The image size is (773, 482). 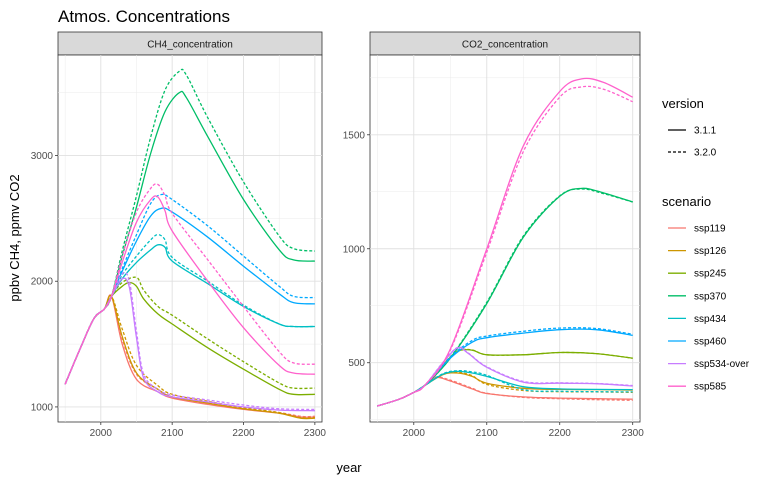 What do you see at coordinates (354, 135) in the screenshot?
I see `y-tick-label: 1500` at bounding box center [354, 135].